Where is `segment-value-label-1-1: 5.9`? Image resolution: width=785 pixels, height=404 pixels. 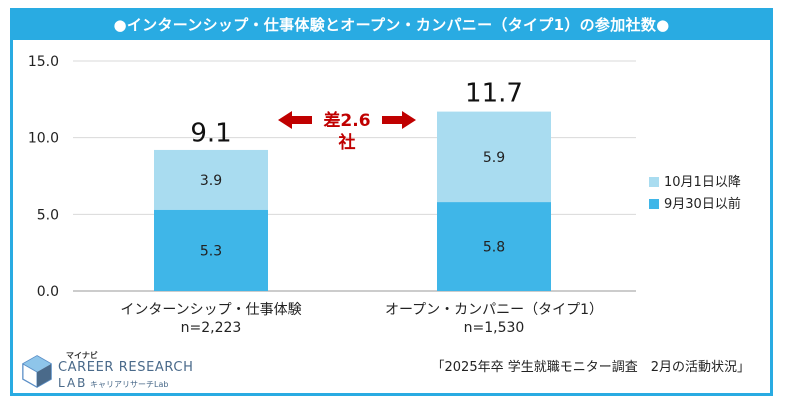 segment-value-label-1-1: 5.9 is located at coordinates (494, 158).